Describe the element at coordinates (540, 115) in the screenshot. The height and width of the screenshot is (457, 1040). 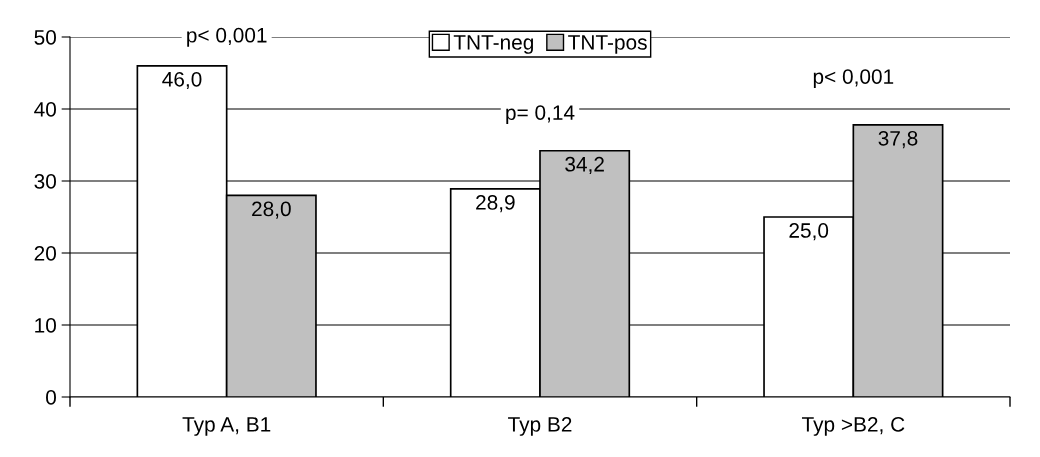
I see `annotation: p= 0,14` at that location.